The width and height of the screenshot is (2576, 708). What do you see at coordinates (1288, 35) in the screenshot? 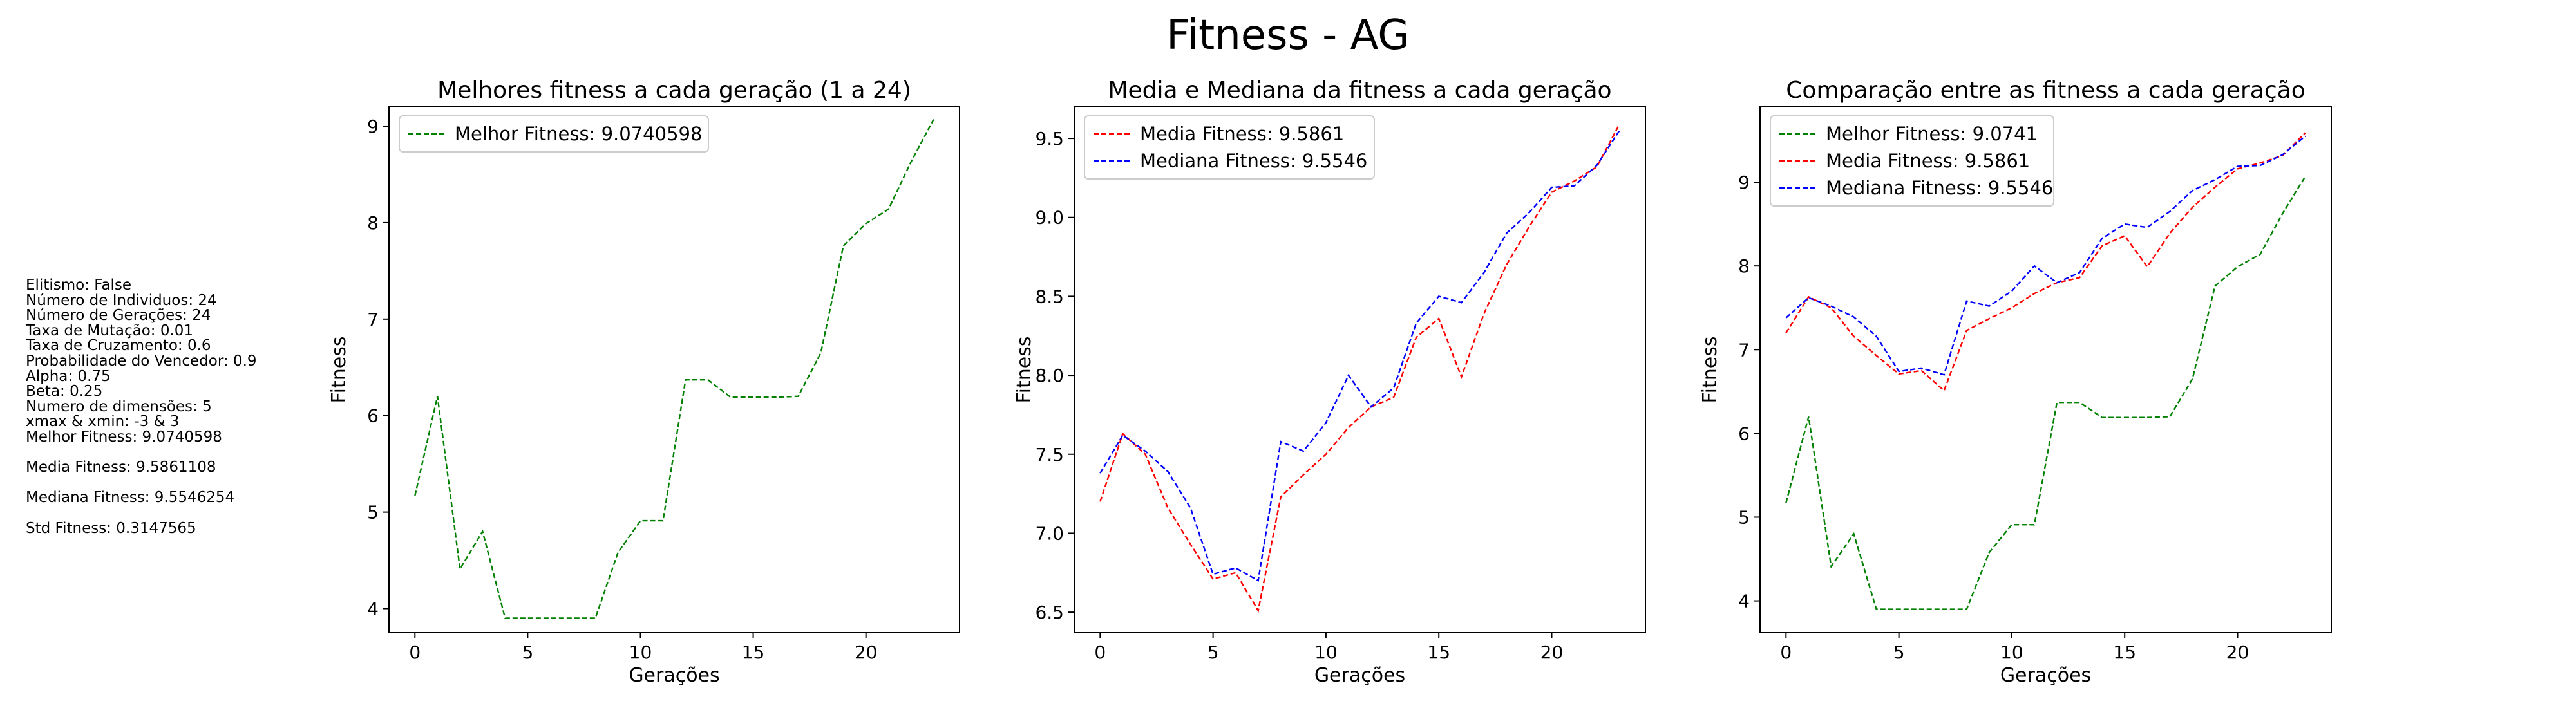
I see `figure-title: Fitness - AG` at bounding box center [1288, 35].